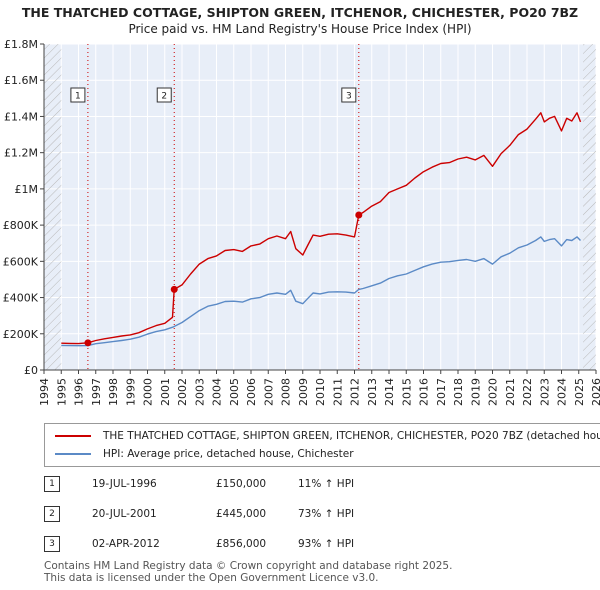  I want to click on x-tick-label: 1999, so click(130, 392).